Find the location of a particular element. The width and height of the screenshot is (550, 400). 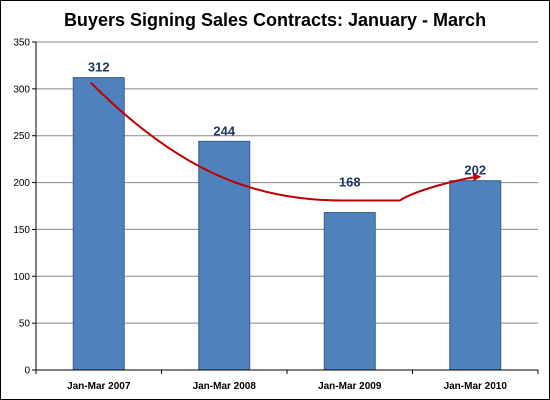

x-category-label: Jan-Mar 2009 is located at coordinates (350, 386).